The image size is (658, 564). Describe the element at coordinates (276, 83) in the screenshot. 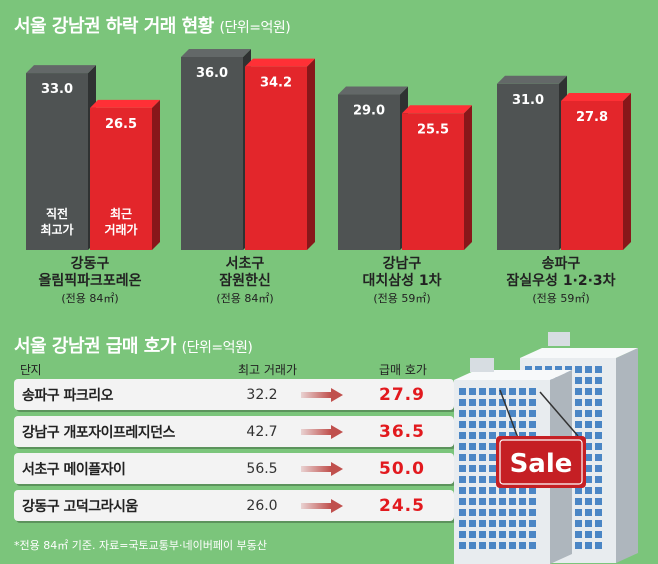

I see `bar-value-label: 34.2` at that location.